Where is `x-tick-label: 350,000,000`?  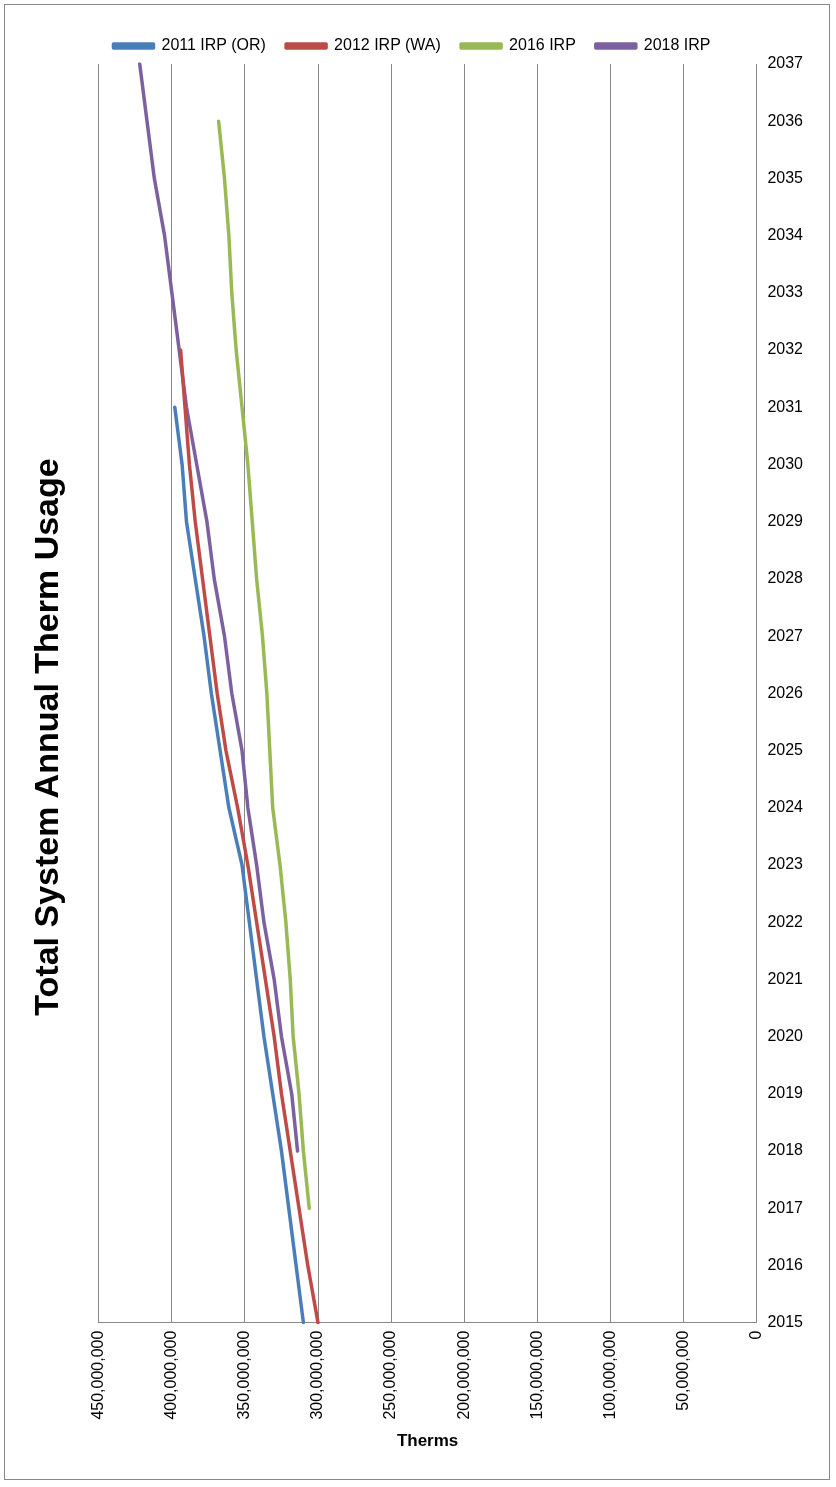
x-tick-label: 350,000,000 is located at coordinates (244, 1375).